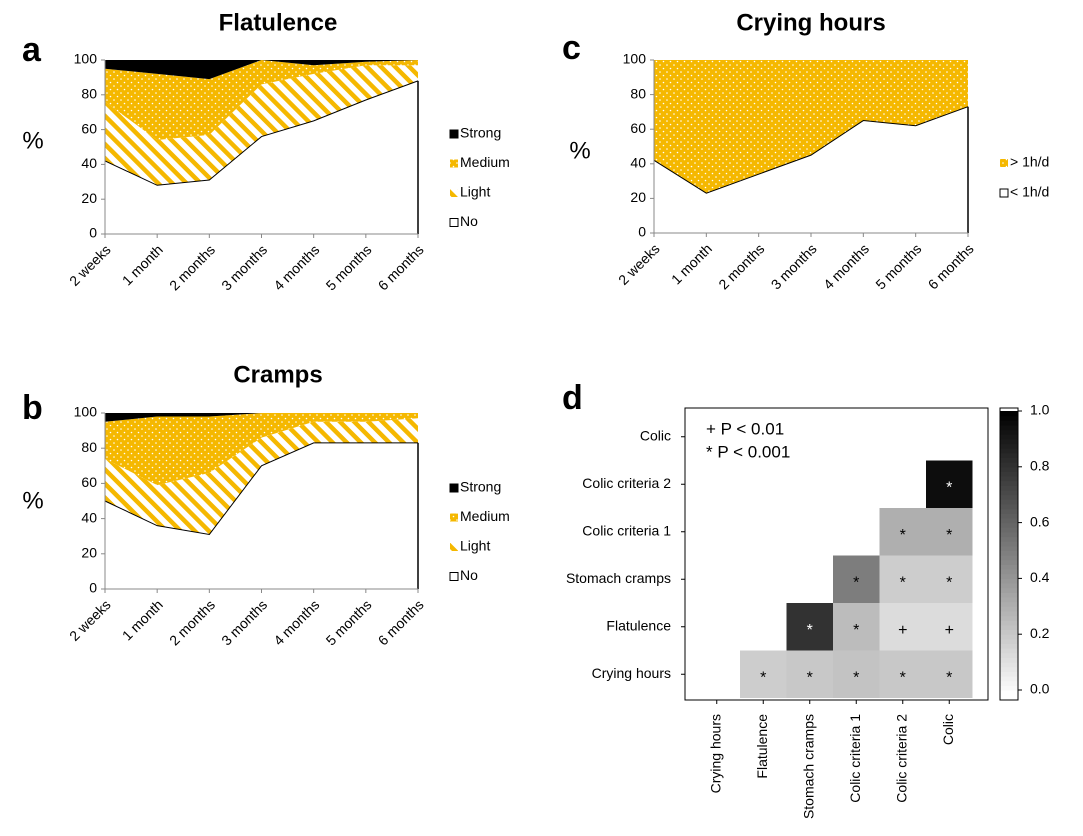  I want to click on y-tick-label: Colic, so click(655, 435).